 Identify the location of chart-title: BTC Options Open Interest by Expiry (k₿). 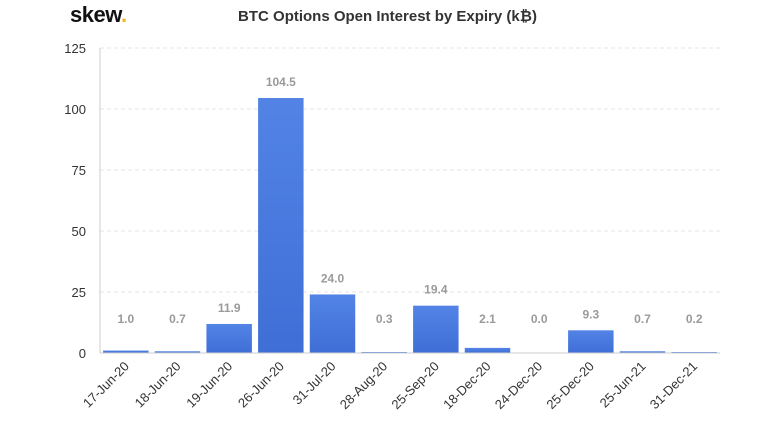
(387, 16).